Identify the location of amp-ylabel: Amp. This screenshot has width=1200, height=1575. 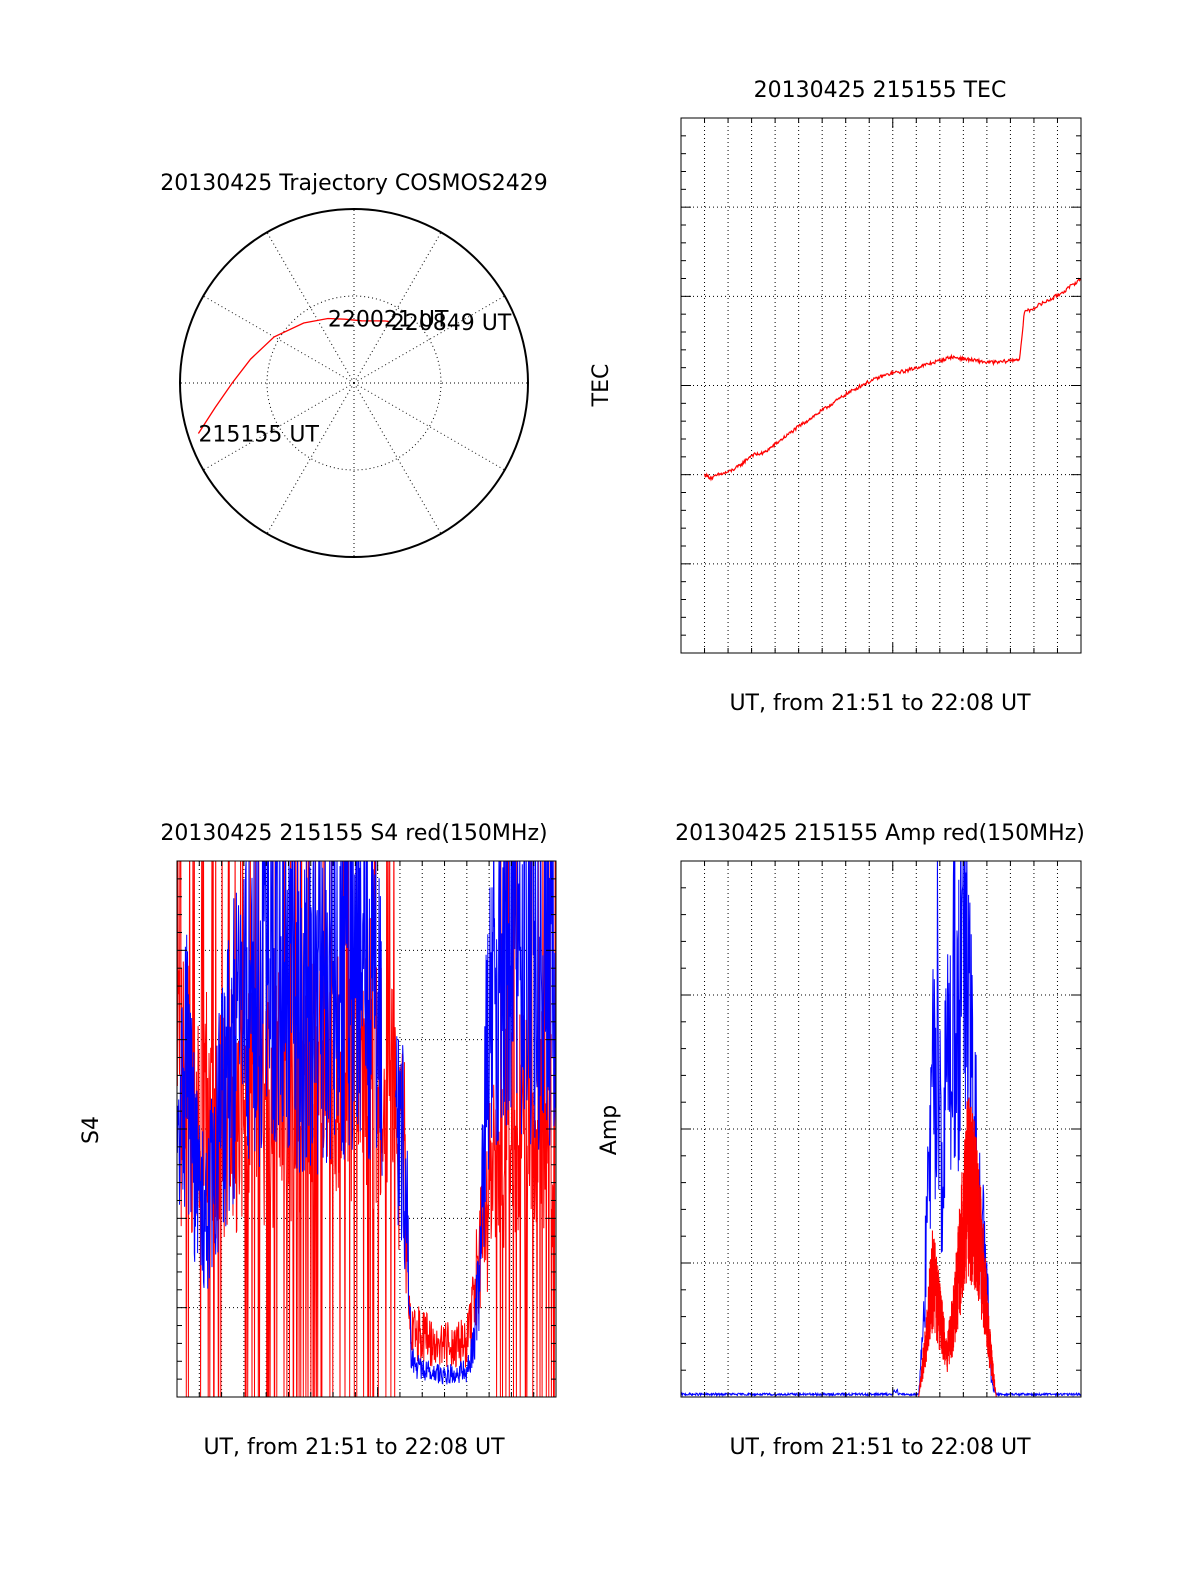
(609, 1130).